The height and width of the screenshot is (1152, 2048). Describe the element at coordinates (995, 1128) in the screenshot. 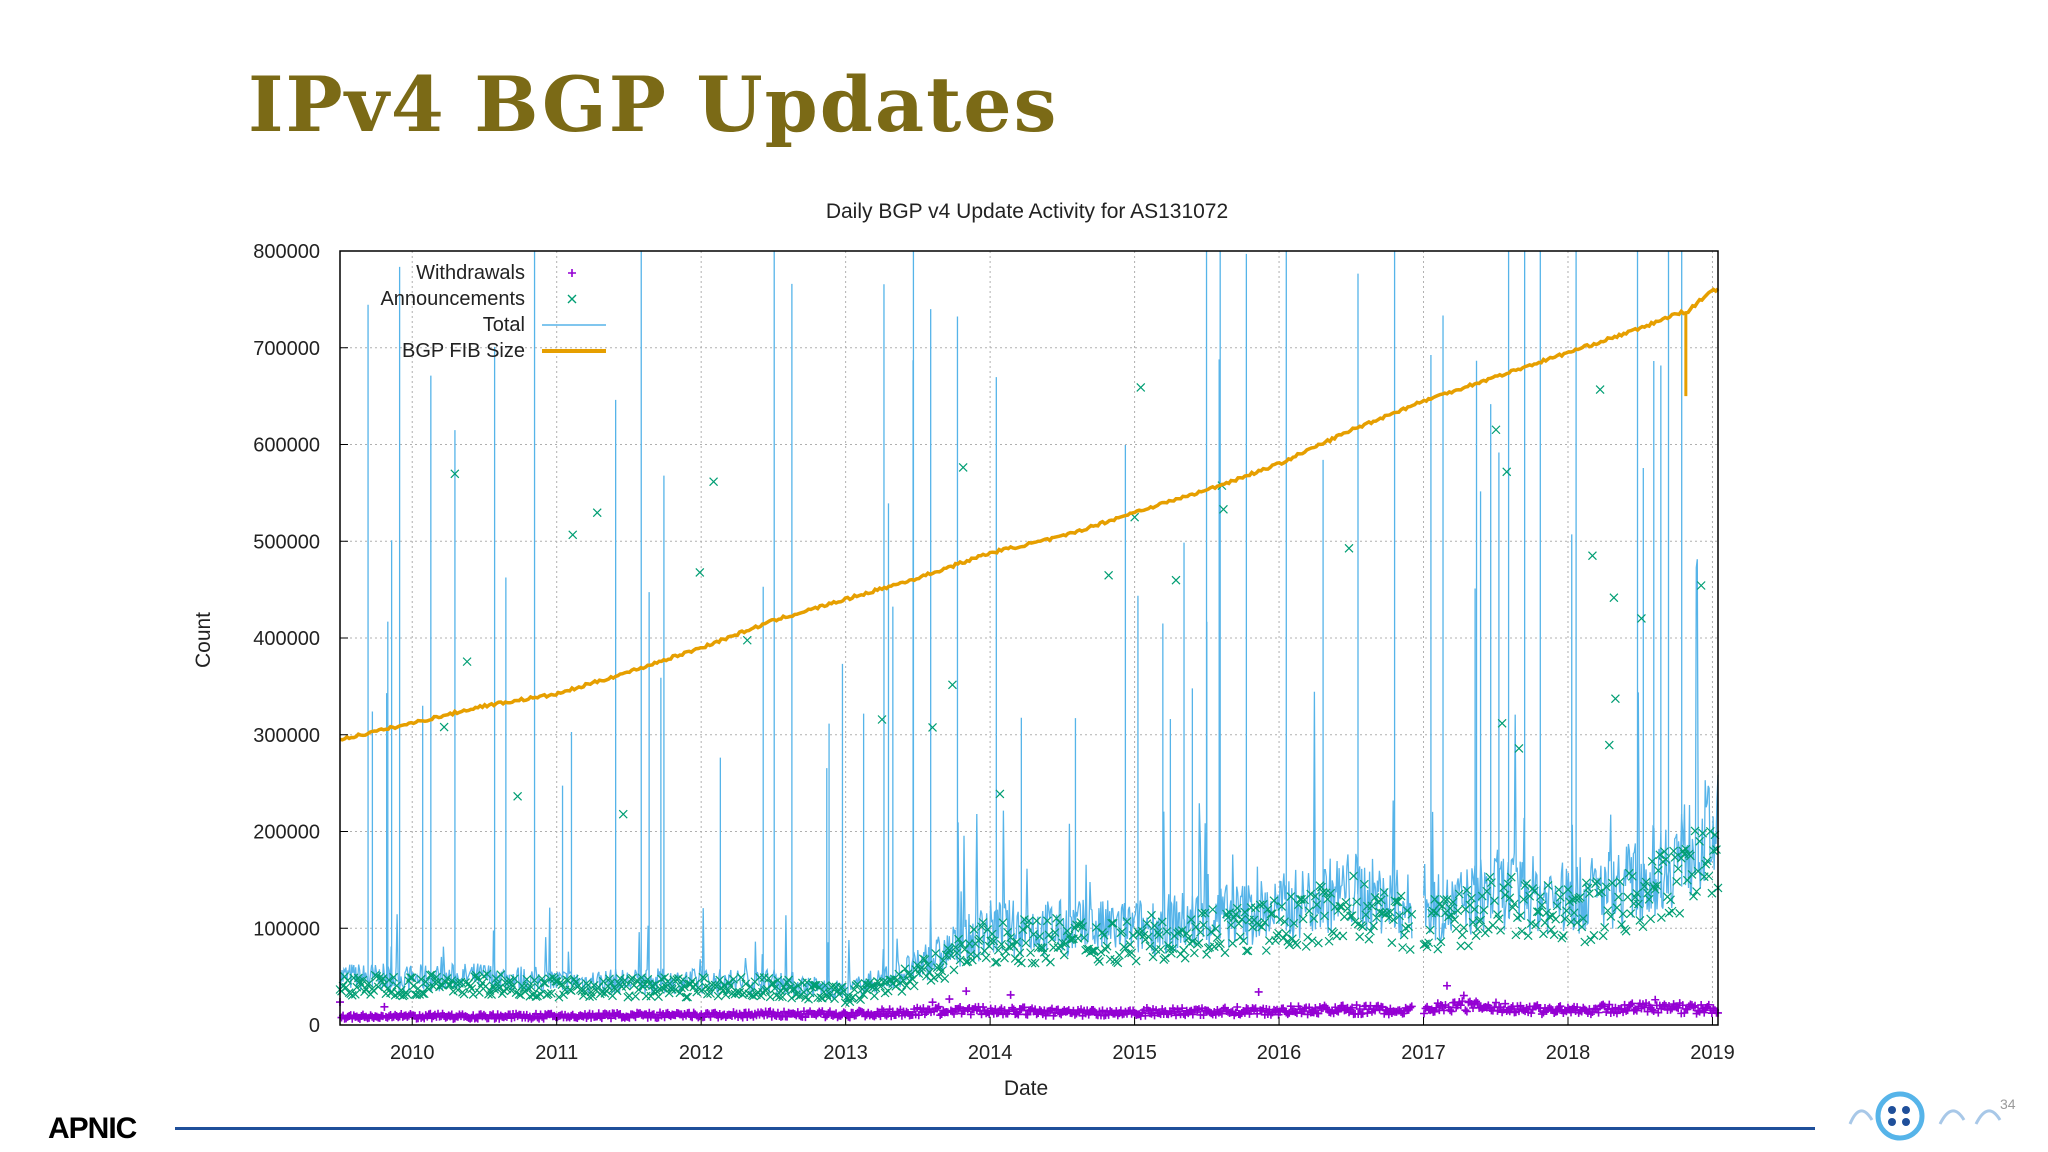

I see `footer-divider` at that location.